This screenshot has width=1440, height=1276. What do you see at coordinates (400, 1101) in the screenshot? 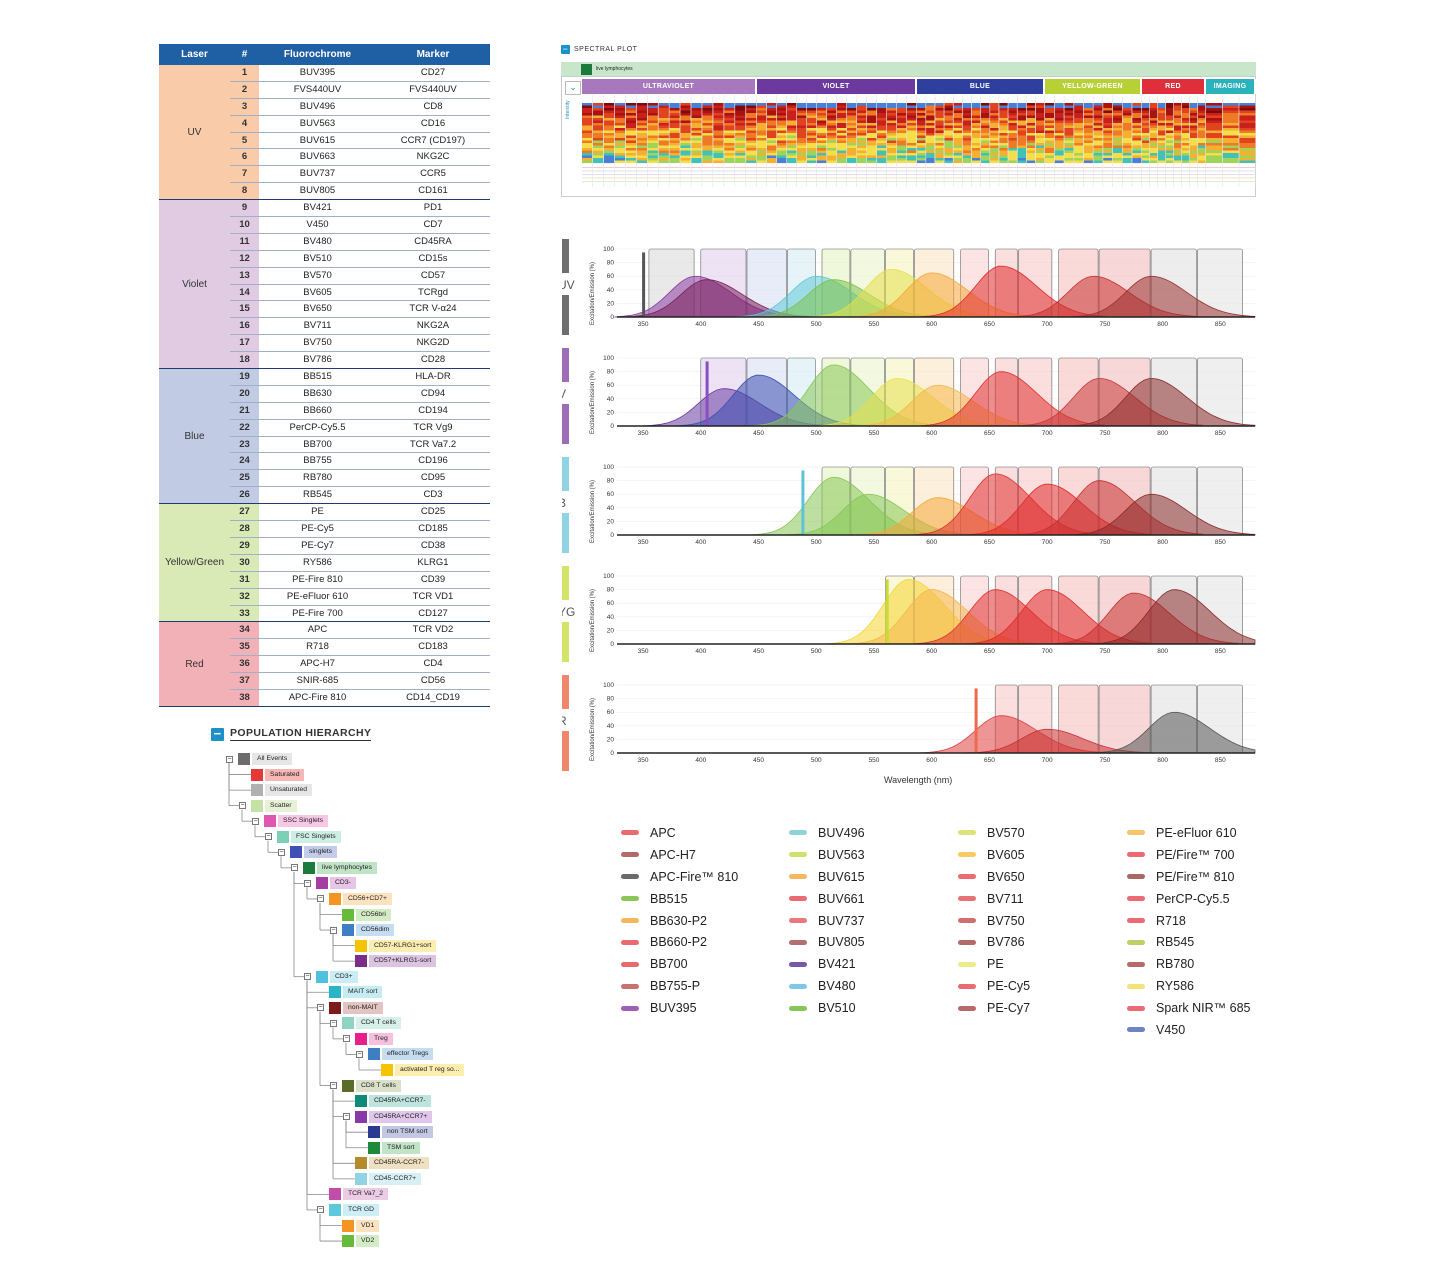
I see `population-label: CD45RA+CCR7-` at bounding box center [400, 1101].